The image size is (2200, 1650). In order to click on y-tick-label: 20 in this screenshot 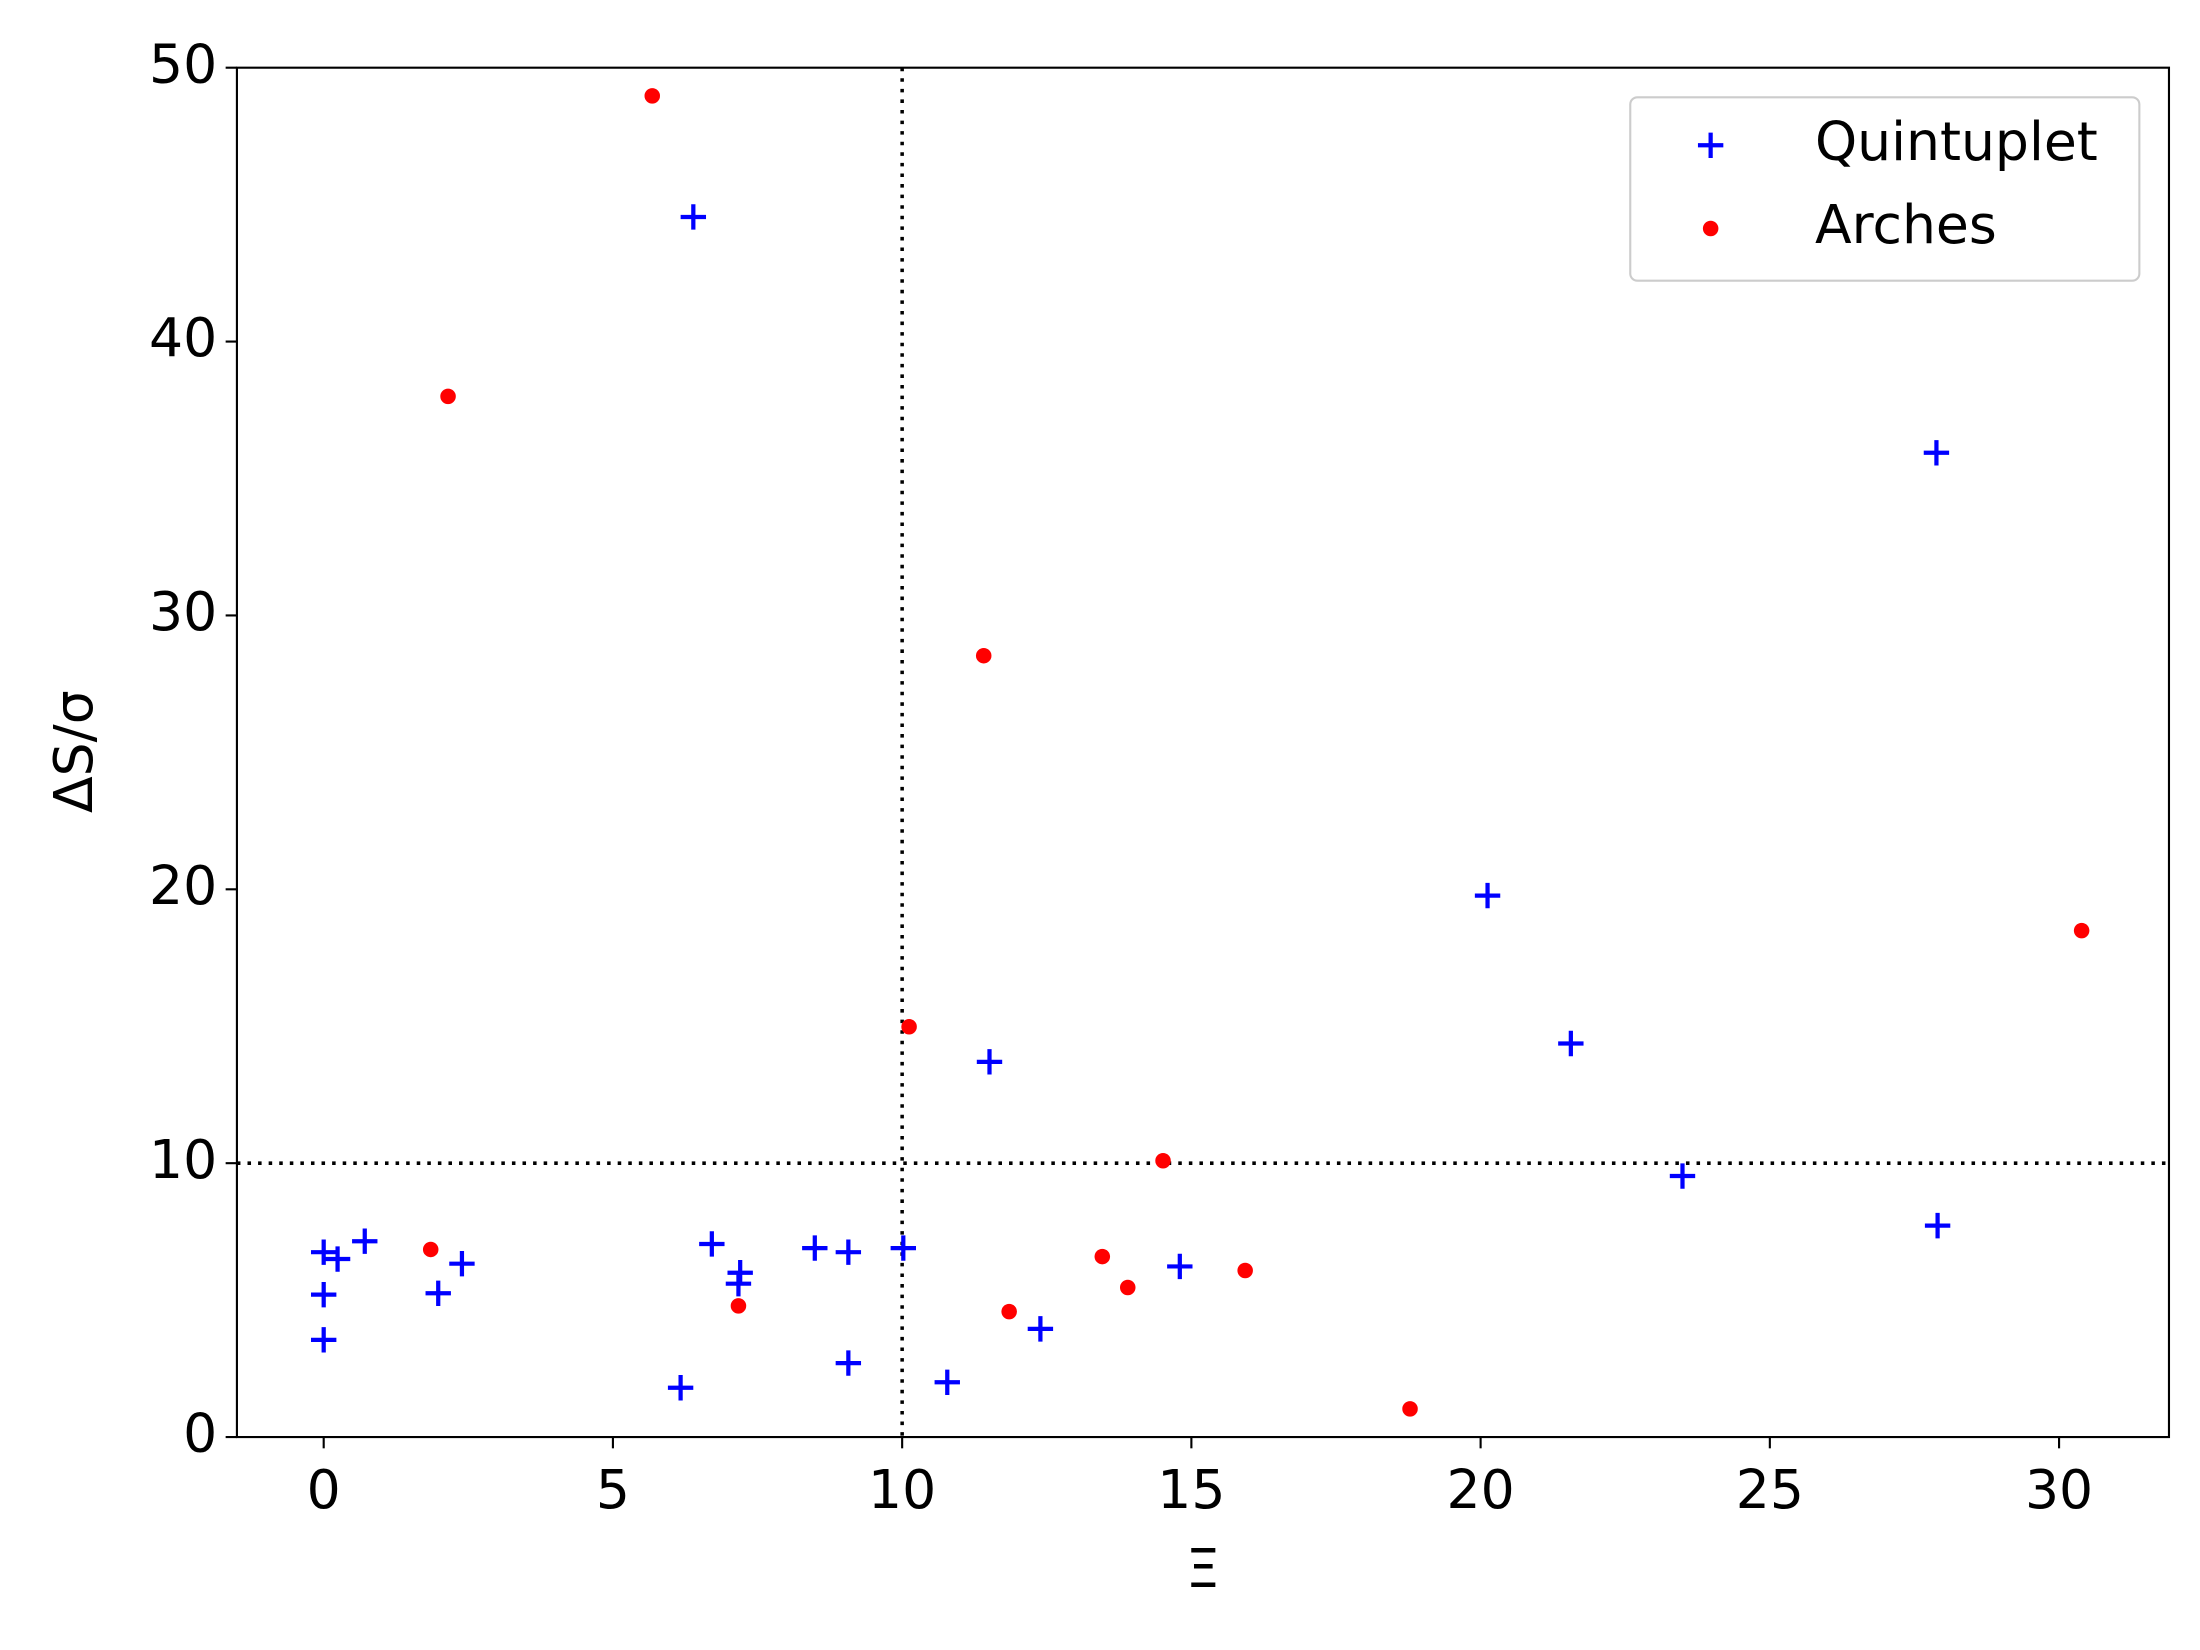, I will do `click(183, 885)`.